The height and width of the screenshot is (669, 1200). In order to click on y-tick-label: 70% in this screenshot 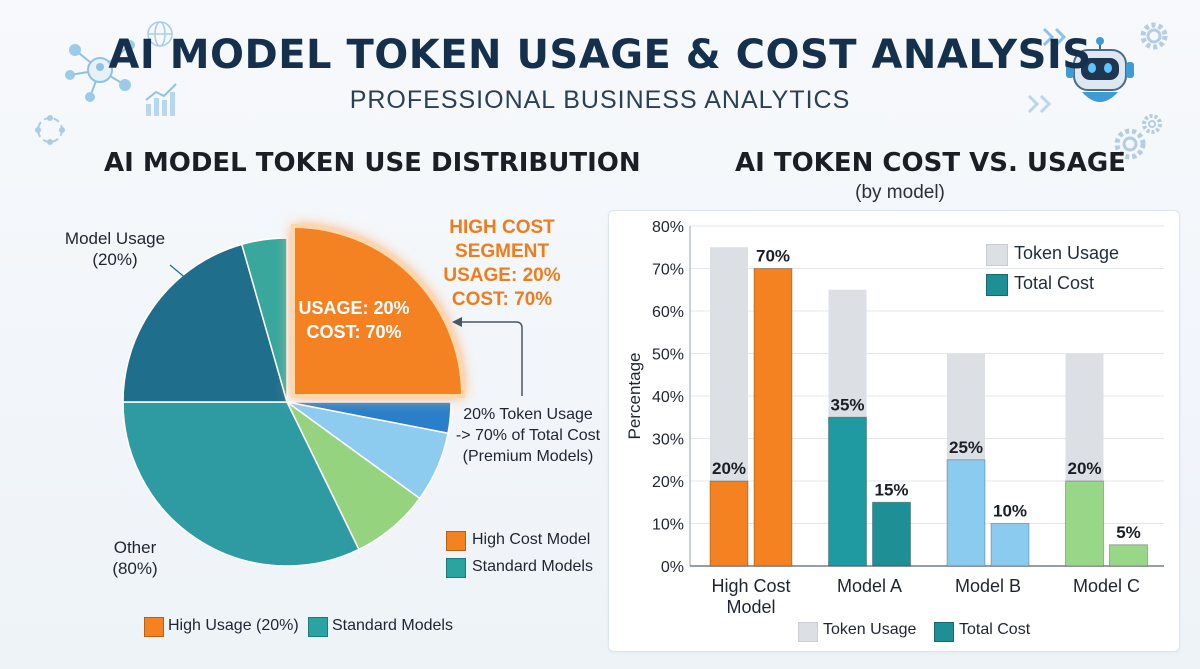, I will do `click(668, 270)`.